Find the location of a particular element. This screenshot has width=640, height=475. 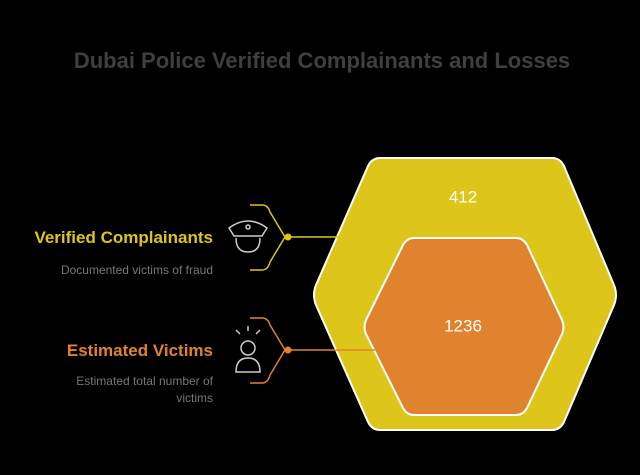

item-description: Estimated total number of victims is located at coordinates (144, 389).